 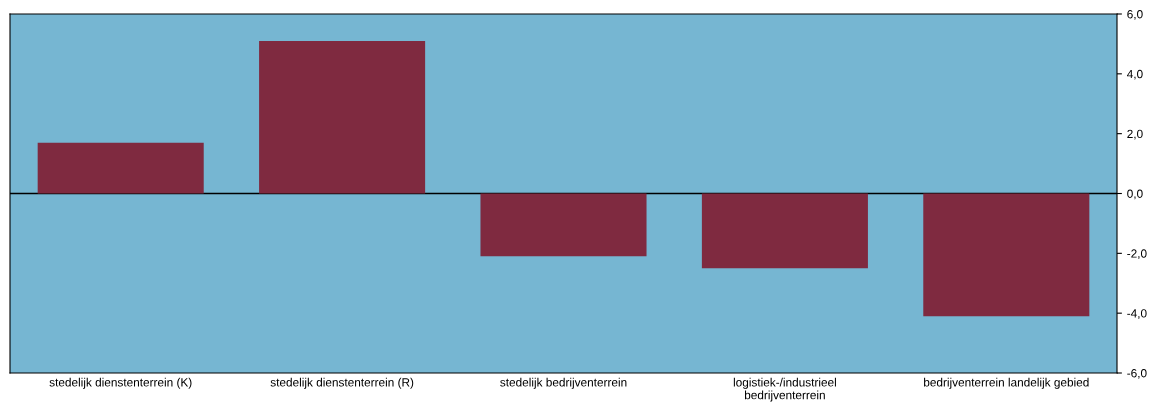 I want to click on y-tick-label: -2,0, so click(x=1137, y=254).